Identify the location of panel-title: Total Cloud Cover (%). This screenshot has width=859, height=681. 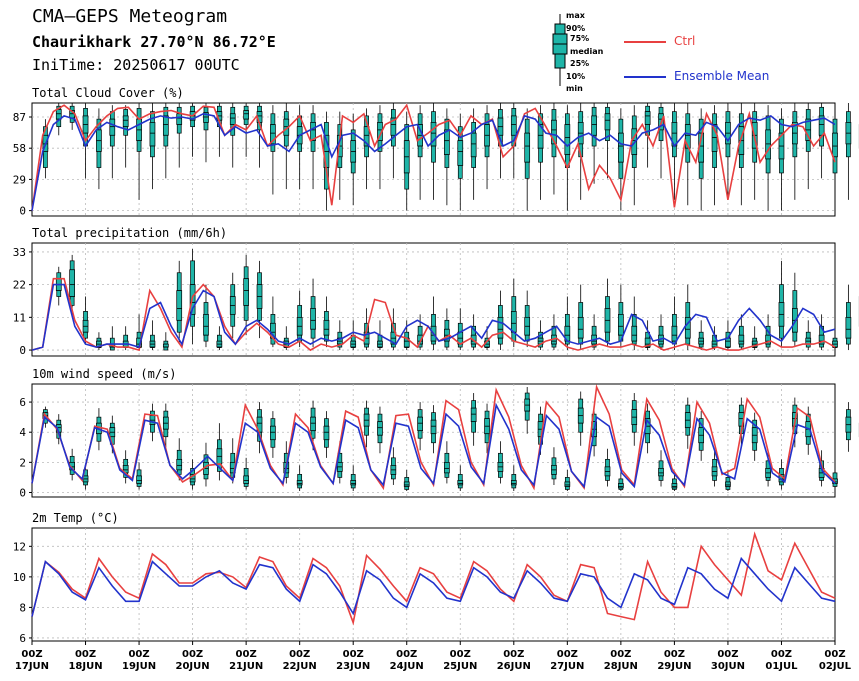
(108, 93).